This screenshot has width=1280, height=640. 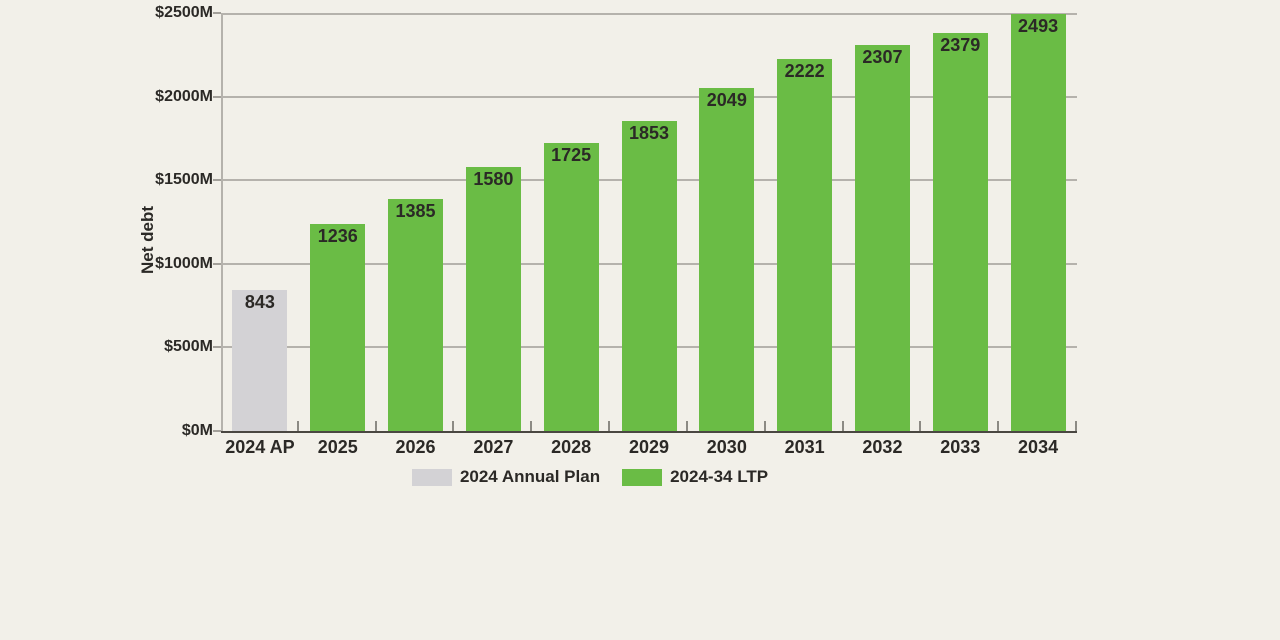 I want to click on bar-2031: 2222, so click(x=805, y=245).